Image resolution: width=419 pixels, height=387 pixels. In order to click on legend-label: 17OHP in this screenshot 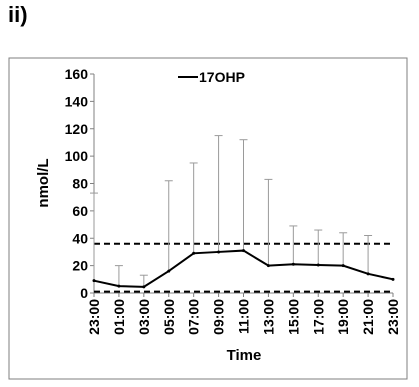, I will do `click(222, 77)`.